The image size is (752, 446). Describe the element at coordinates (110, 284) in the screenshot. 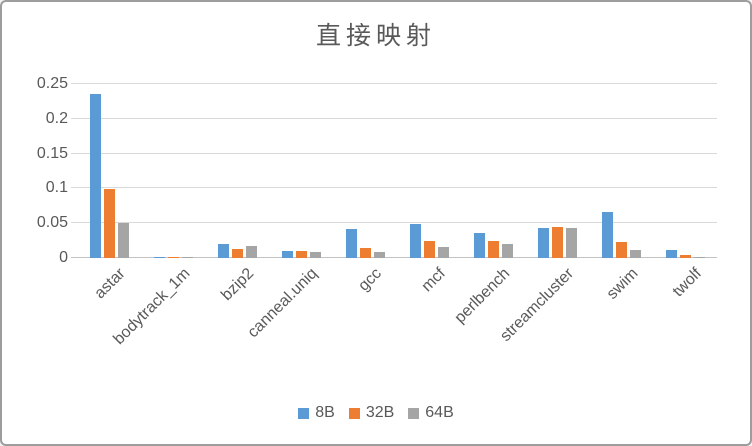

I see `x-tick-label-astar: astar` at that location.